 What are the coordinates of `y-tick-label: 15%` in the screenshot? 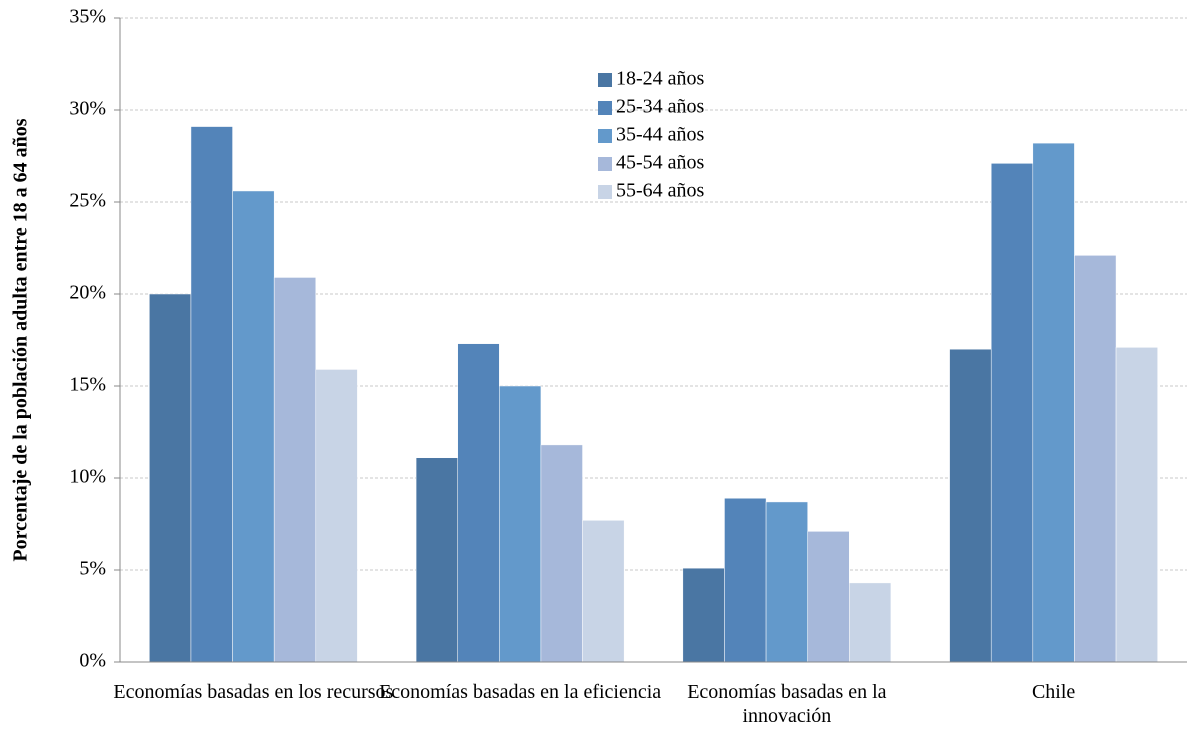 It's located at (87, 385).